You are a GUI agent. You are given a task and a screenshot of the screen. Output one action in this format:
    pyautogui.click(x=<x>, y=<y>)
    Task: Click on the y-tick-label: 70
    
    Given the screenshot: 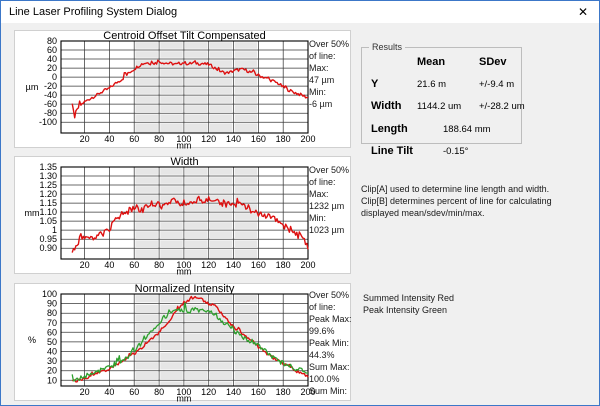 What is the action you would take?
    pyautogui.click(x=52, y=323)
    